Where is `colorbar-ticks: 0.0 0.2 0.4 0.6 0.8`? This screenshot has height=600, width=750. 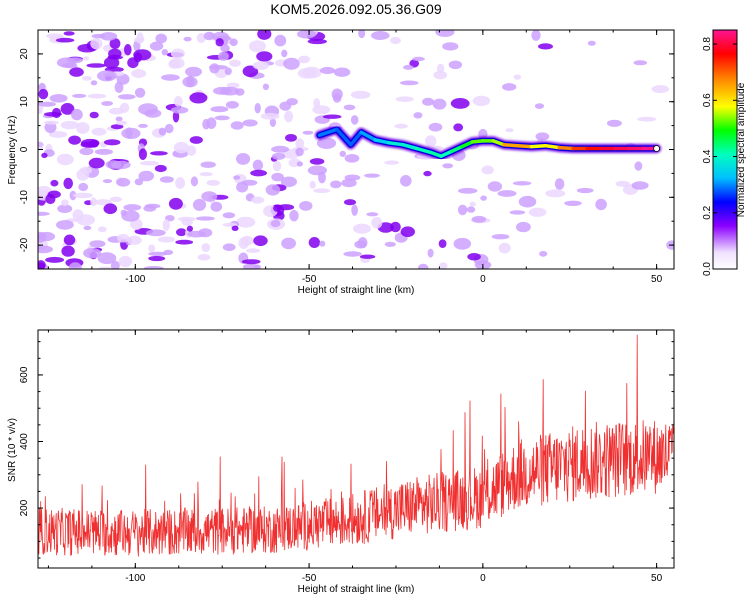 colorbar-ticks: 0.0 0.2 0.4 0.6 0.8 is located at coordinates (719, 156).